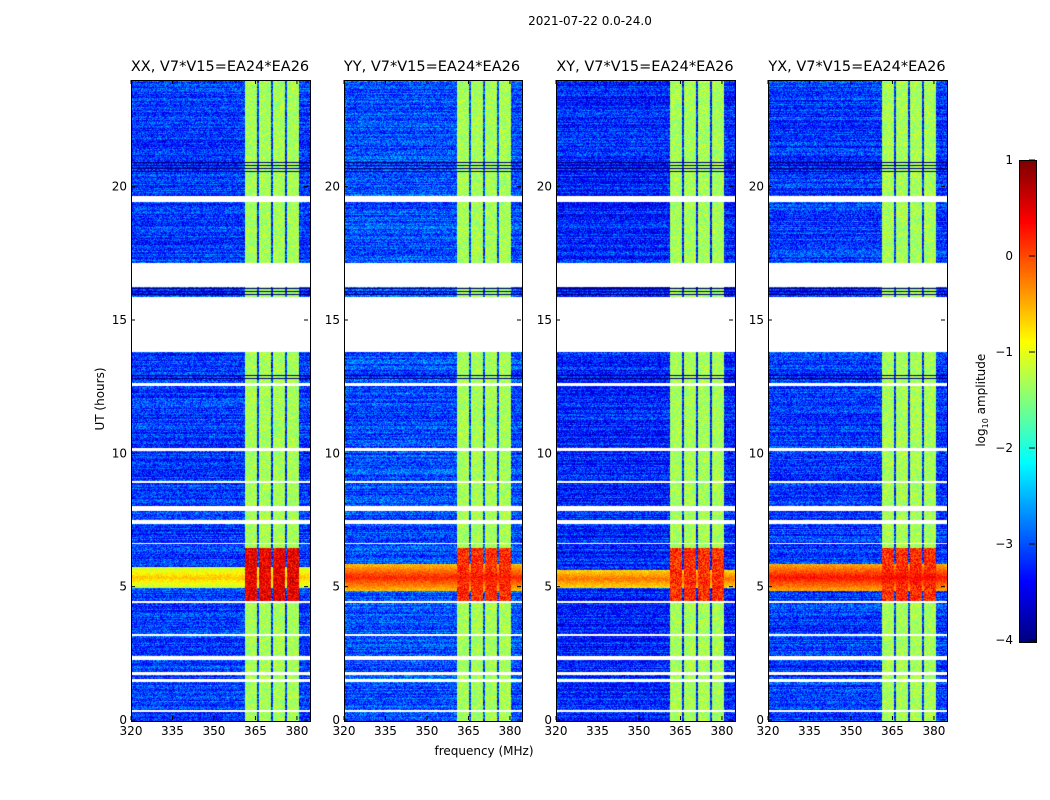  What do you see at coordinates (432, 67) in the screenshot?
I see `panel-title-yy: YY, V7*V15=EA24*EA26` at bounding box center [432, 67].